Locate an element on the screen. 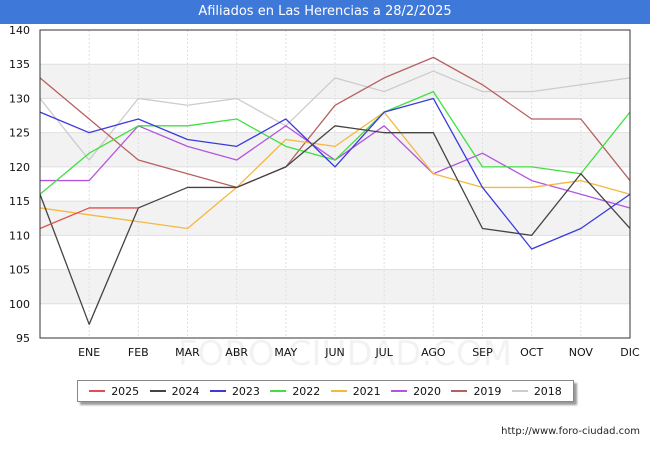  y-tick-label: 95 is located at coordinates (23, 338).